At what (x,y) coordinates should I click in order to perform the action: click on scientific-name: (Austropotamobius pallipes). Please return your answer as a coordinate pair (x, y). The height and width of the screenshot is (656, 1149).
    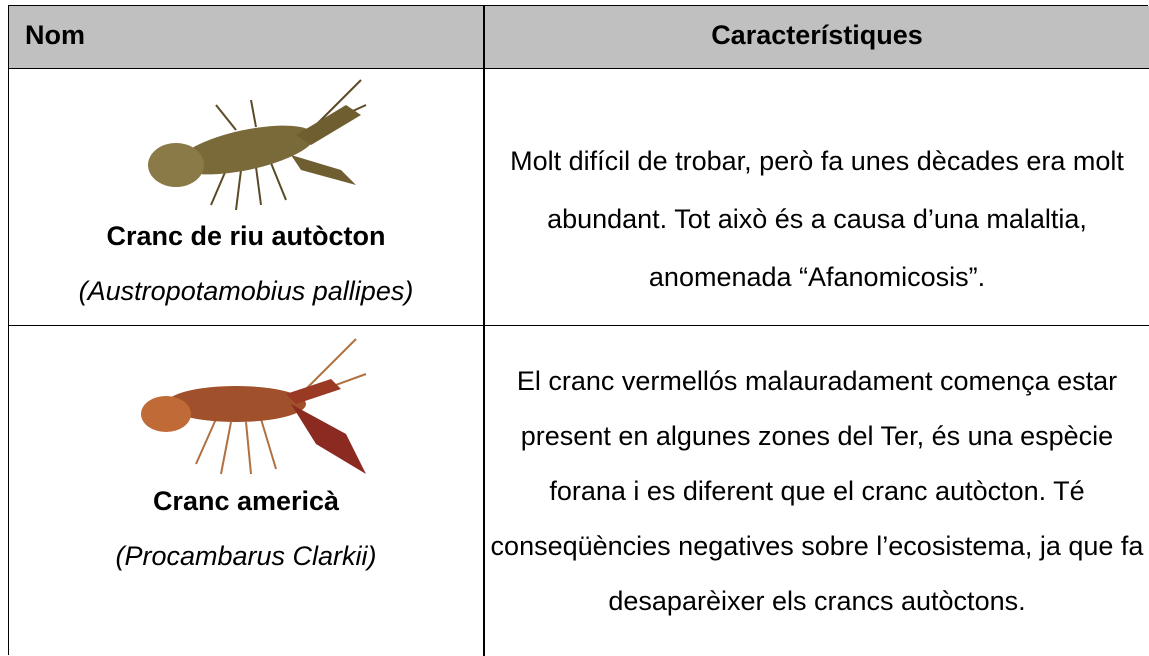
    Looking at the image, I should click on (246, 291).